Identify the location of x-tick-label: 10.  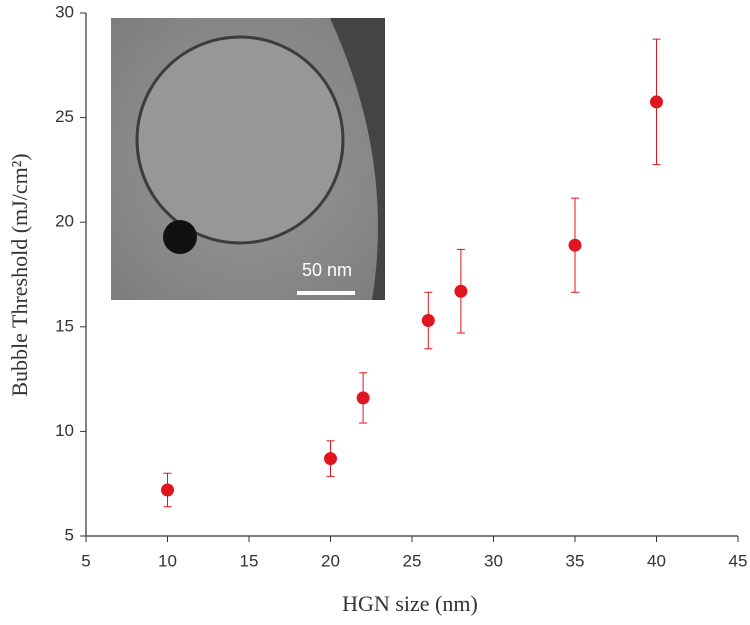
(167, 560).